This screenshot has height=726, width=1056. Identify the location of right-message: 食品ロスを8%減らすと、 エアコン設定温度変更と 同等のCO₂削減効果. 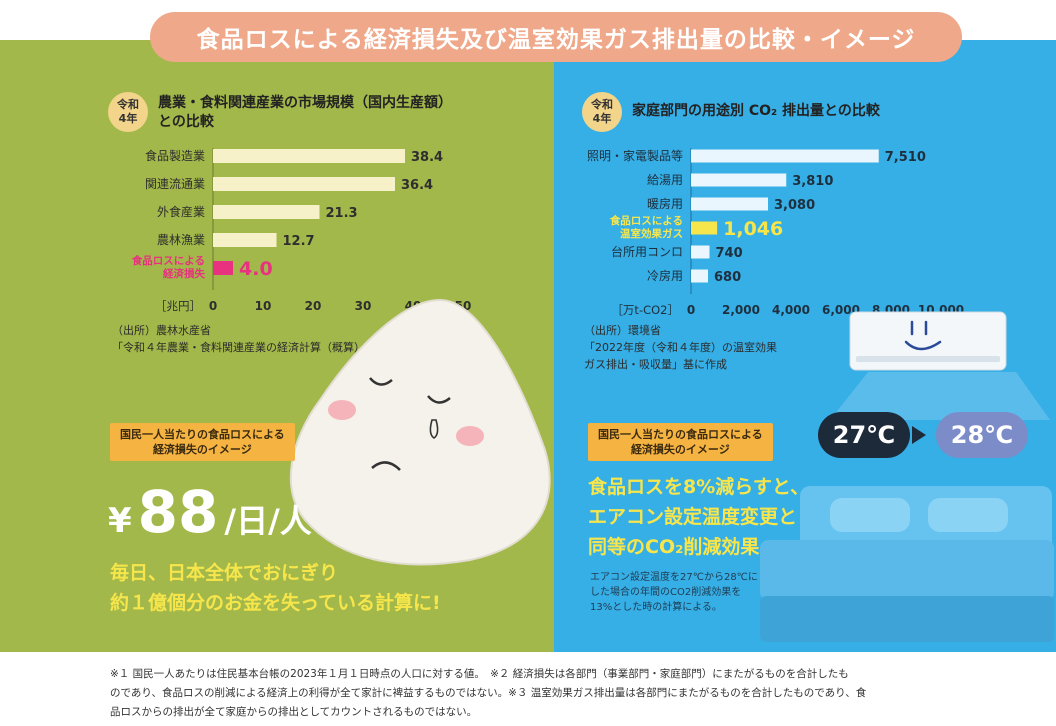
(698, 517).